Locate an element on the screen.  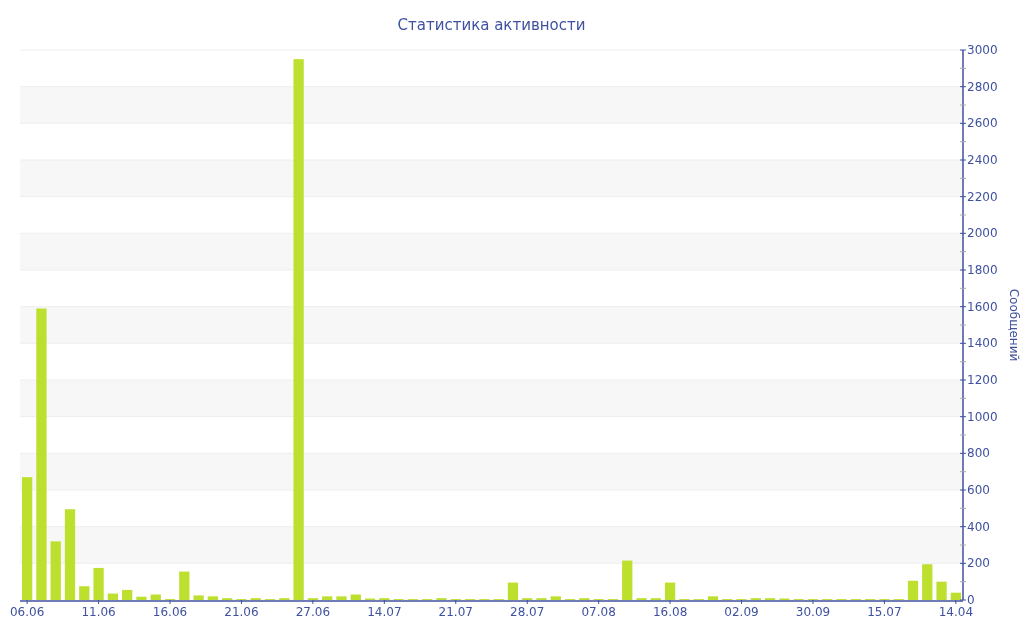
x-tick-label: 07.08 is located at coordinates (598, 612).